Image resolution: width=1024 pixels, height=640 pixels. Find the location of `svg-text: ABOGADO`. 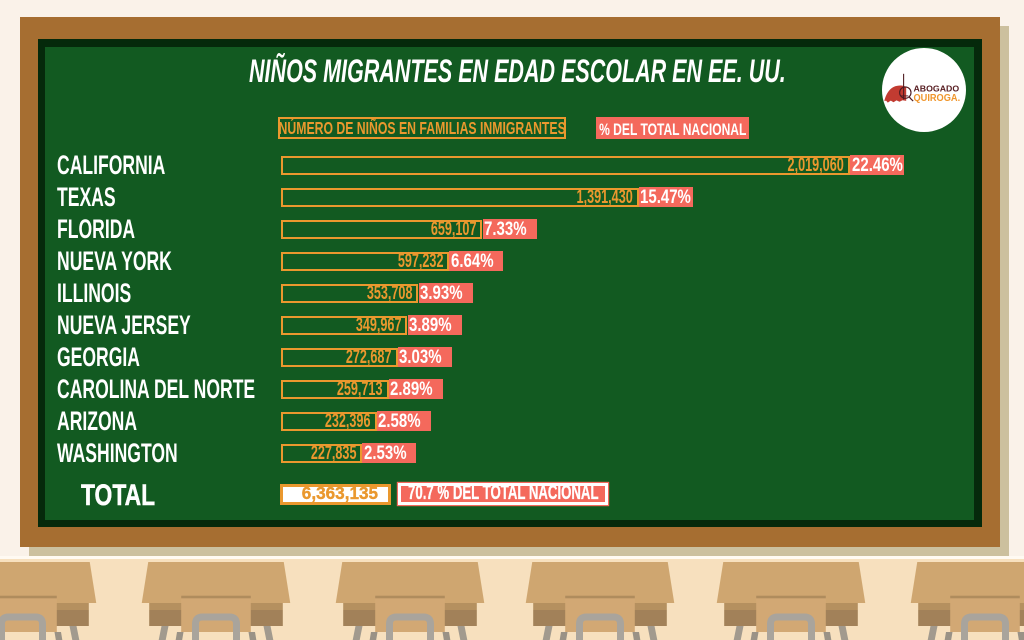

svg-text: ABOGADO is located at coordinates (937, 89).